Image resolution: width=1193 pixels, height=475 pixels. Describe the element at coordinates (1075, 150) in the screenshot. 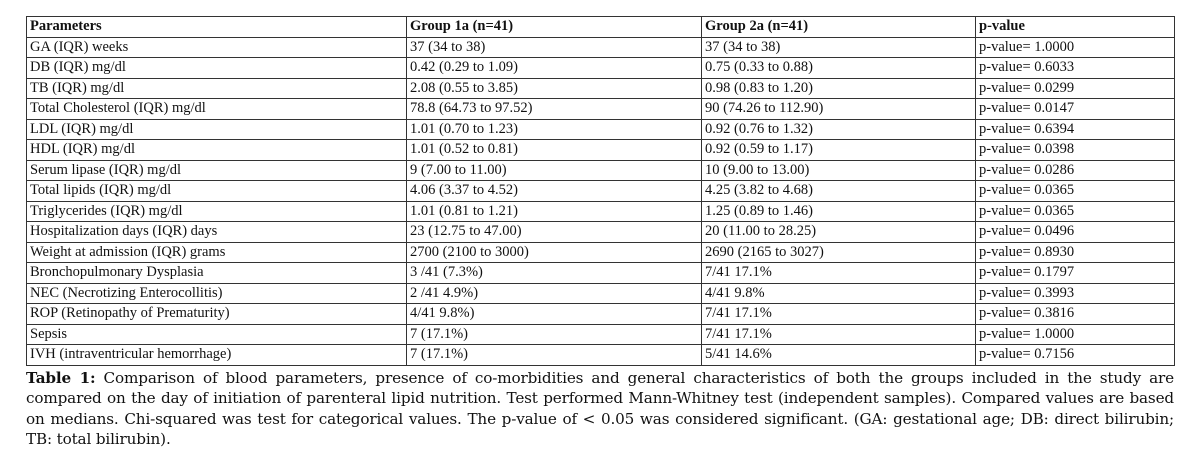

I see `cell-p-value: p-value= 0.0398` at that location.